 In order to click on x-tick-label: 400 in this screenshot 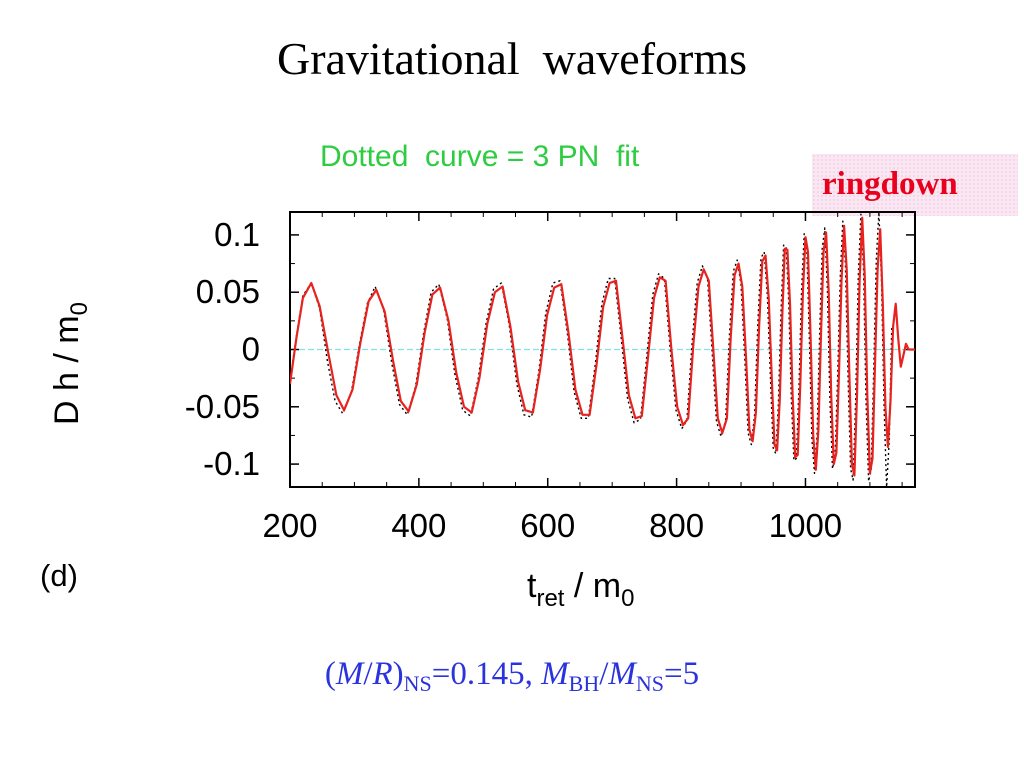, I will do `click(418, 525)`.